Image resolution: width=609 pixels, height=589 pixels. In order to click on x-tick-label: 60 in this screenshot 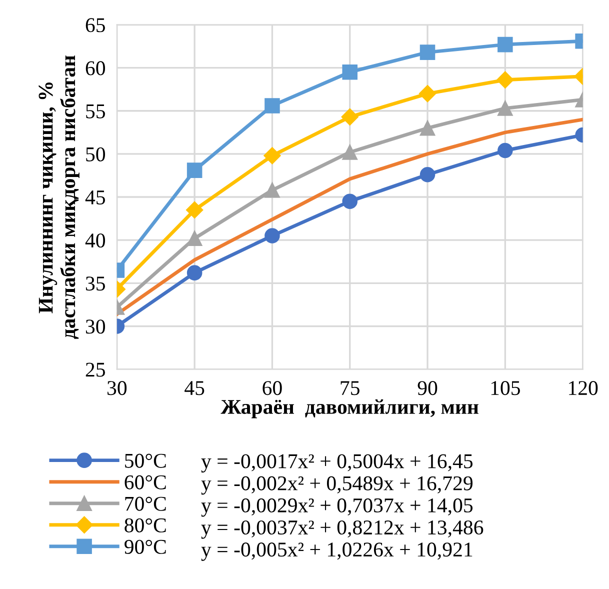, I will do `click(272, 388)`.